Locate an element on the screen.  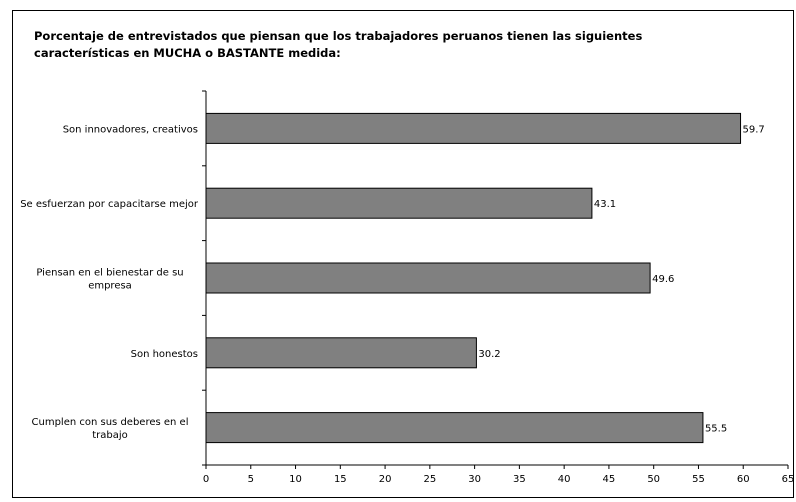
x-tick-label: 55 is located at coordinates (698, 479).